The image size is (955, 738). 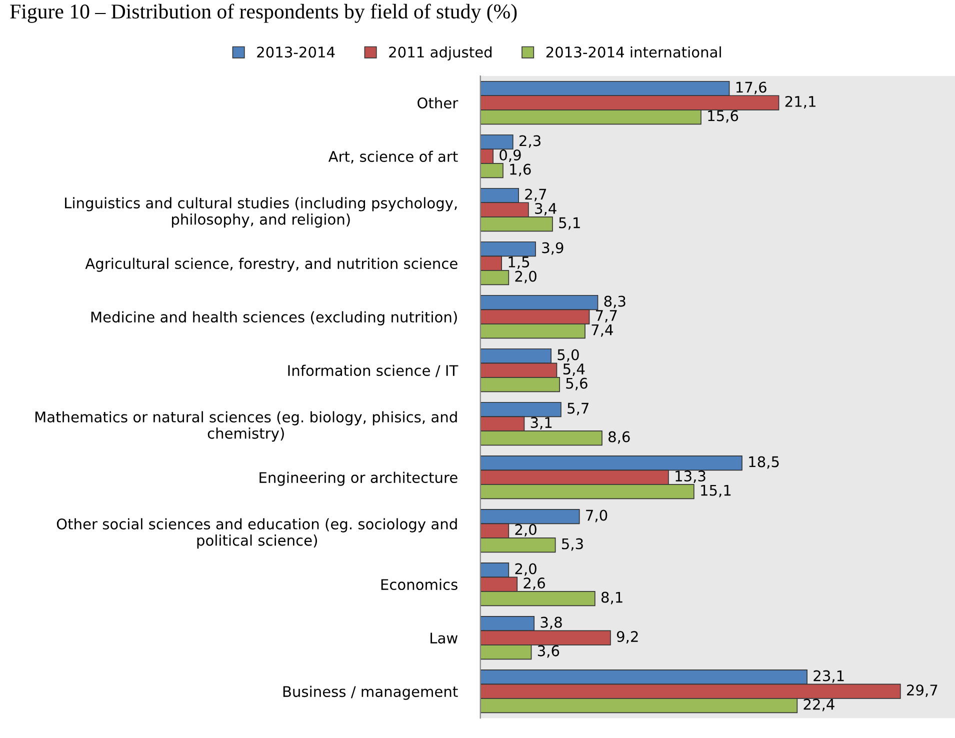 What do you see at coordinates (530, 141) in the screenshot?
I see `data-label: 2,3` at bounding box center [530, 141].